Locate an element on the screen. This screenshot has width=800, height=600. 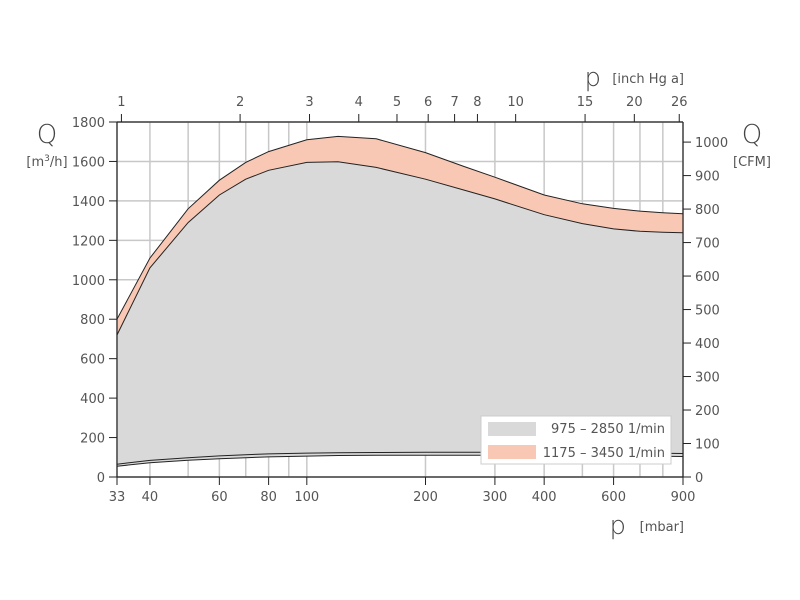
y-left-tick-label-400: 400 is located at coordinates (92, 399).